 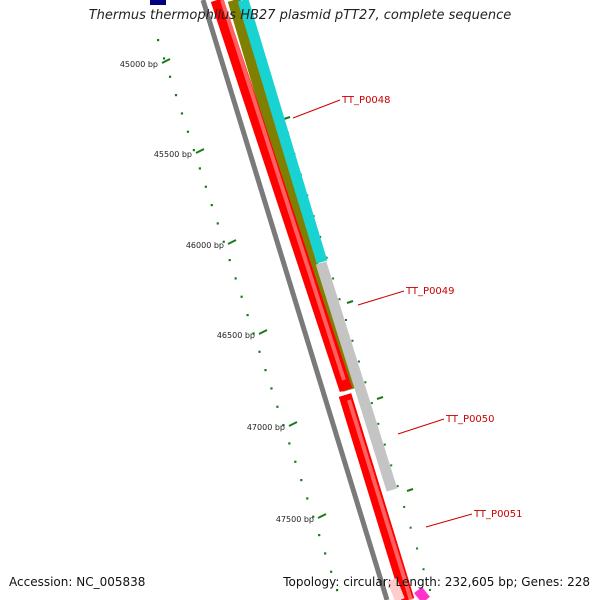 I want to click on feature-grey, so click(x=356, y=376).